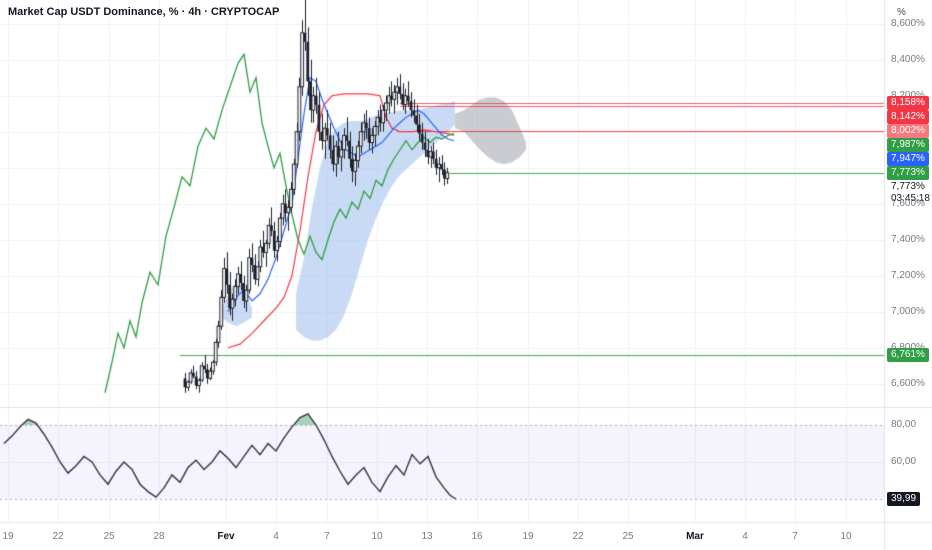  Describe the element at coordinates (904, 461) in the screenshot. I see `oscillator-tick-label: 60,00` at that location.